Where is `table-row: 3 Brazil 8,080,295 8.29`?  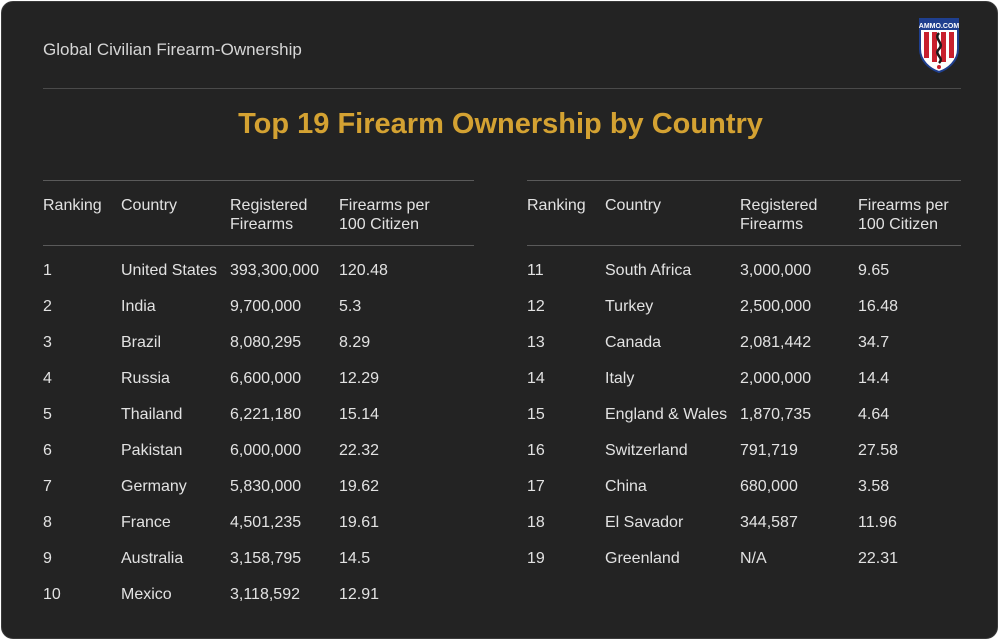 table-row: 3 Brazil 8,080,295 8.29 is located at coordinates (258, 352).